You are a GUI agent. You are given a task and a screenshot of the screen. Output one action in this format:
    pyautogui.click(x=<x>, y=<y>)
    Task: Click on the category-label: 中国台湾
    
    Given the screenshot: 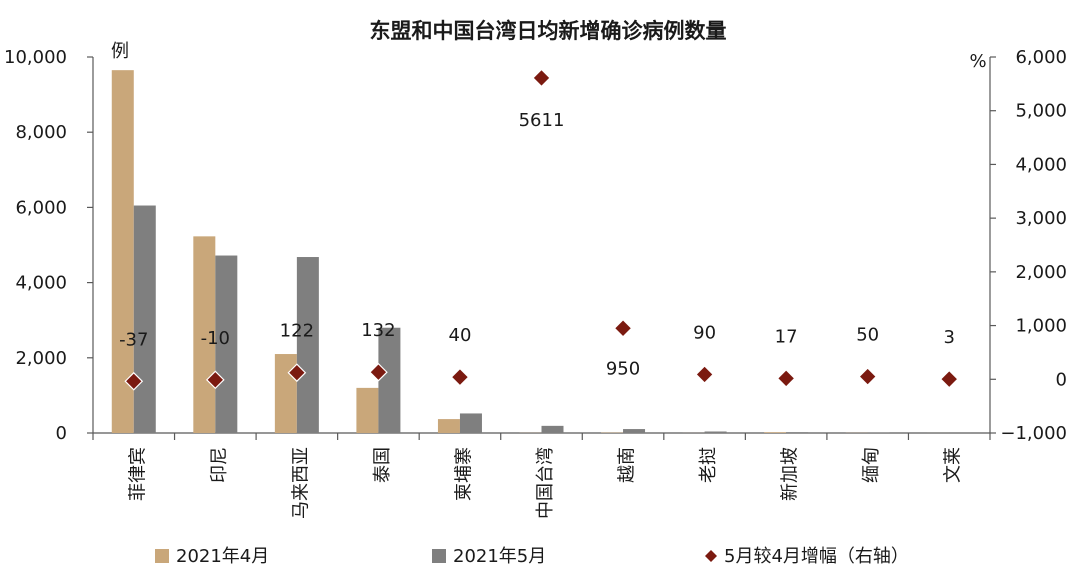 What is the action you would take?
    pyautogui.click(x=545, y=483)
    